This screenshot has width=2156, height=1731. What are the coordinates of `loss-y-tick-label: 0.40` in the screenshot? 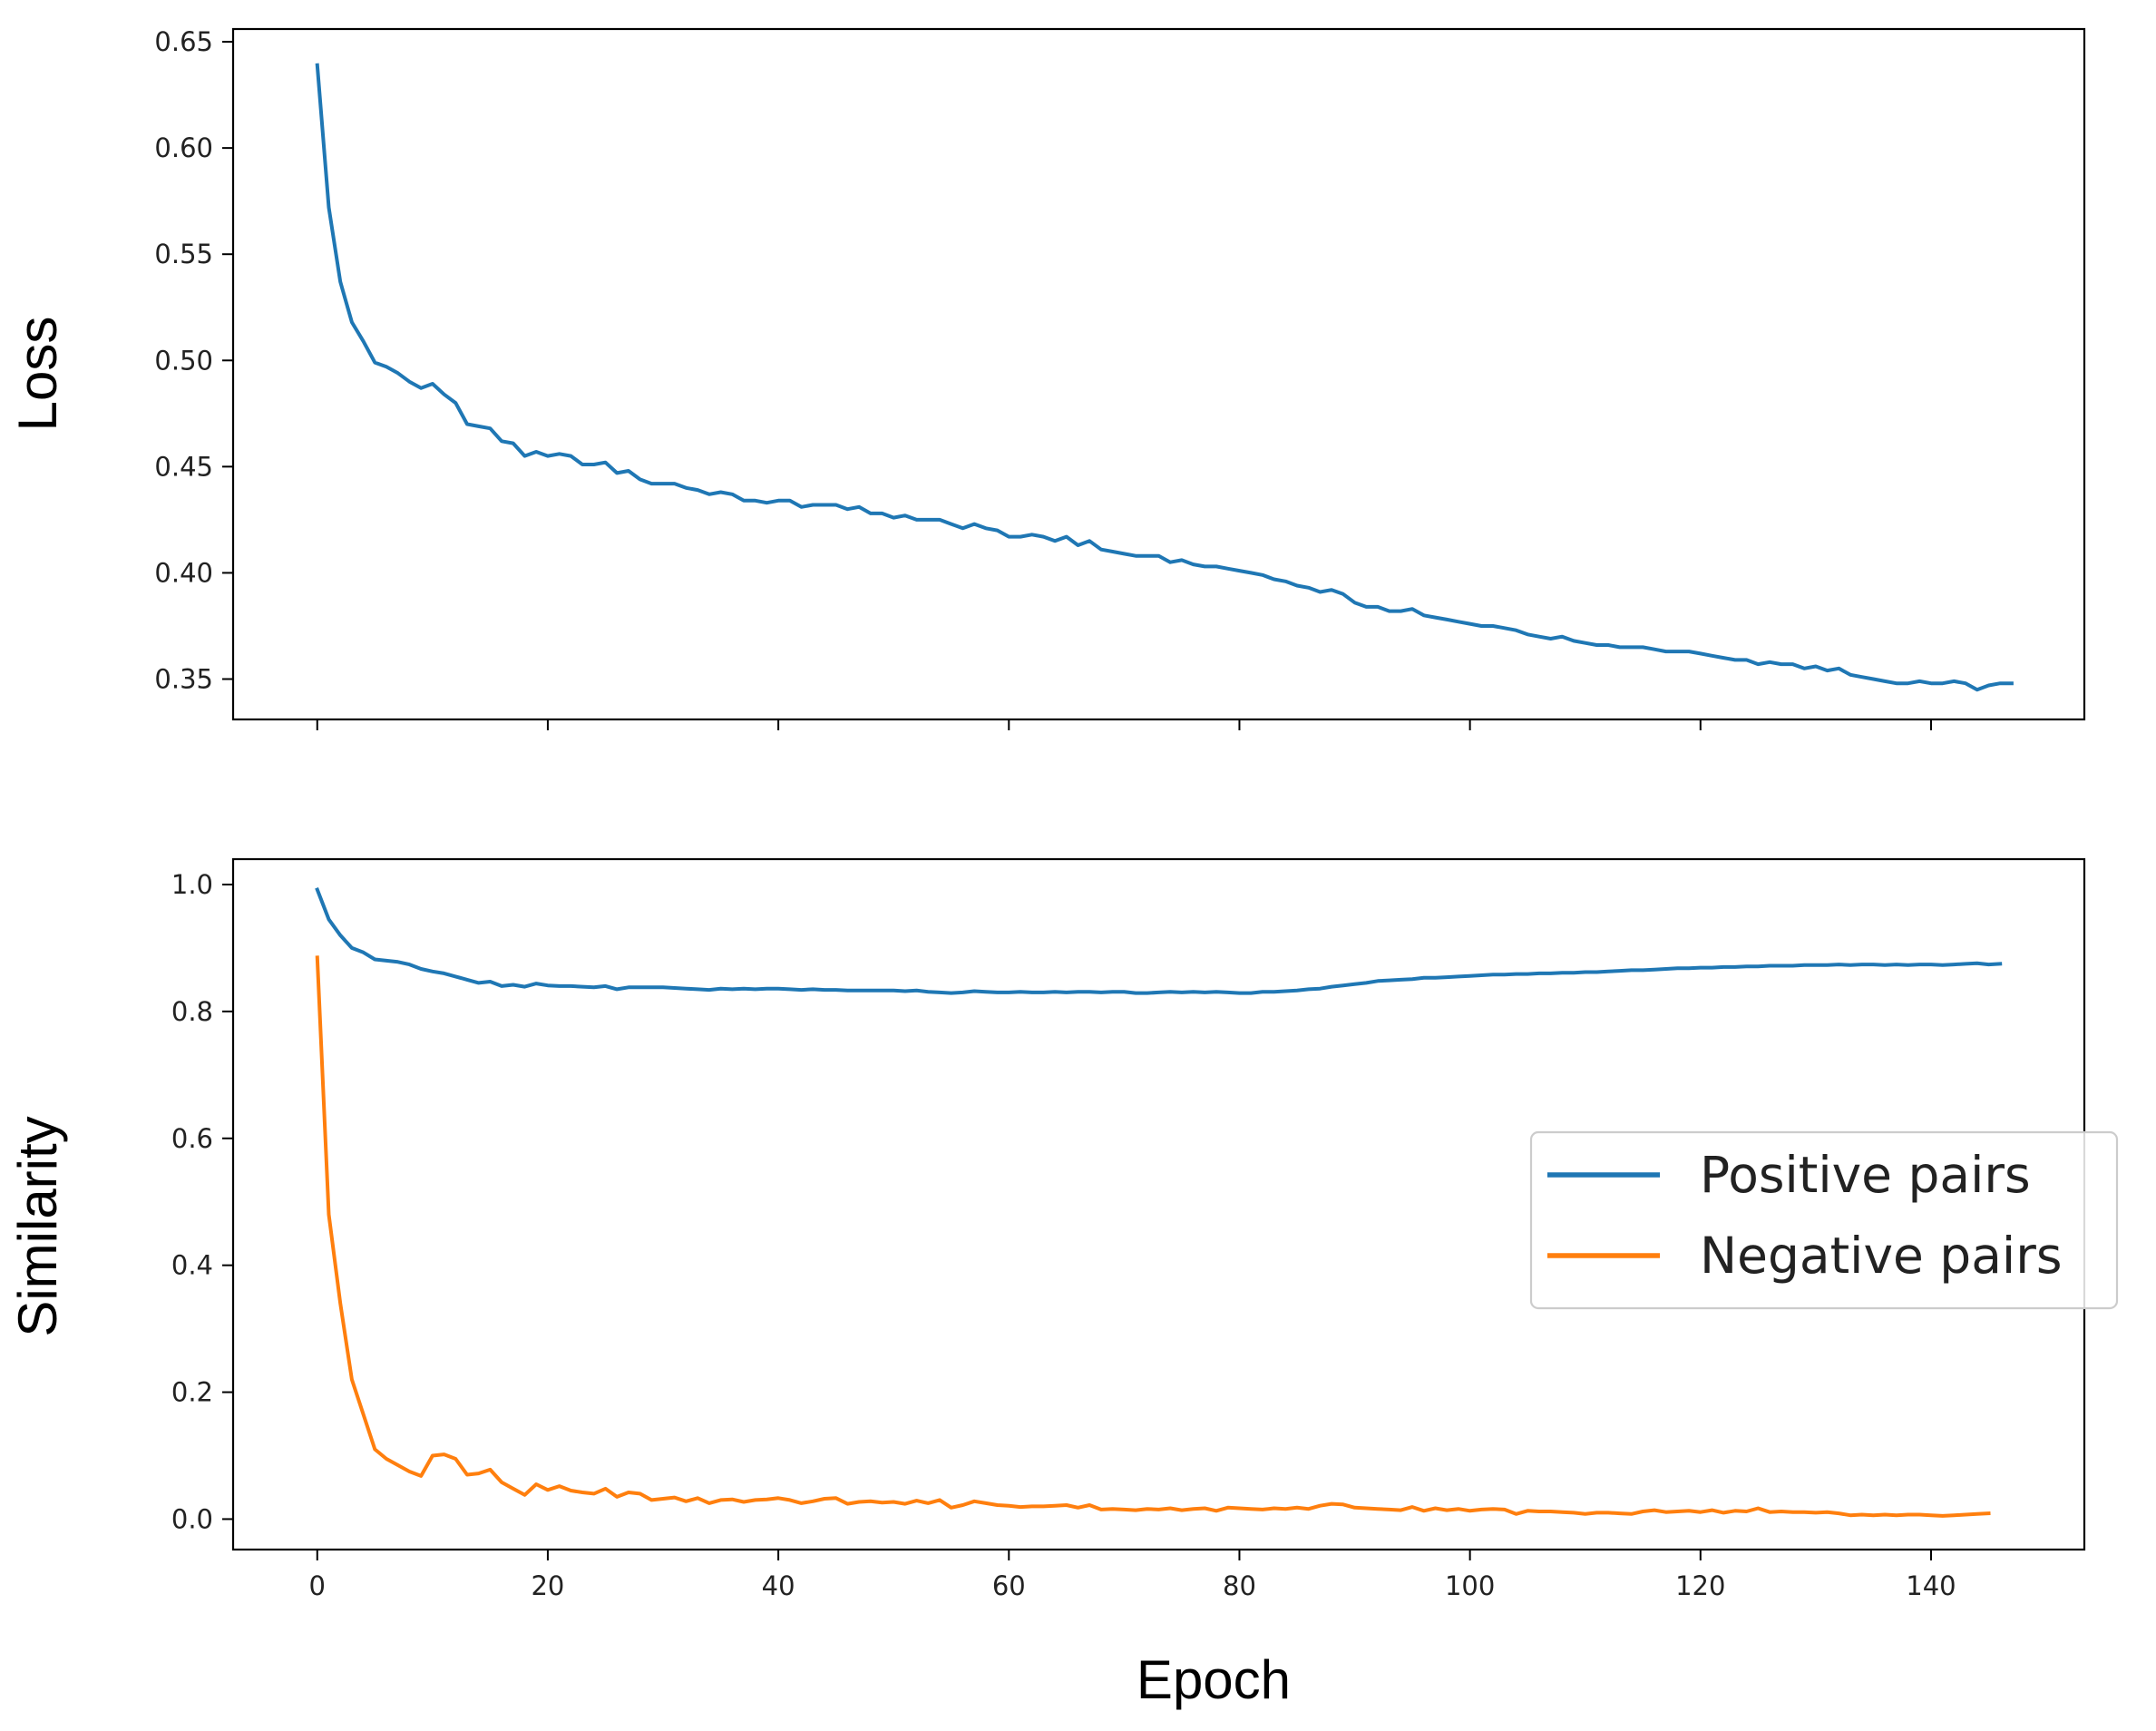 It's located at (183, 572).